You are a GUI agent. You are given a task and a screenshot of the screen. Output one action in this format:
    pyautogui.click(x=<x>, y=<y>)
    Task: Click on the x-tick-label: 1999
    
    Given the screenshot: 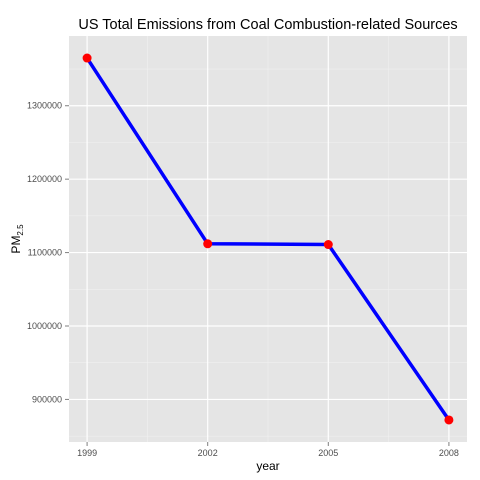 What is the action you would take?
    pyautogui.click(x=87, y=453)
    